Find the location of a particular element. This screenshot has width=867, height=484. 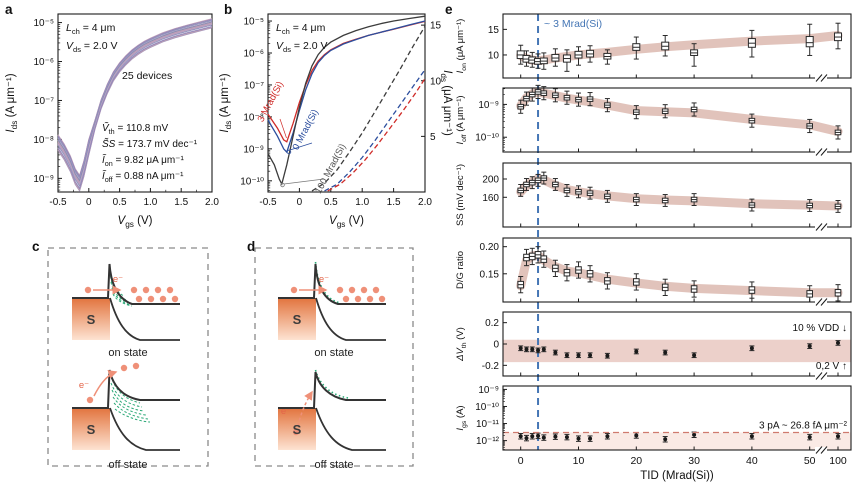

y-tick-label: 10⁻⁸ is located at coordinates (253, 117).